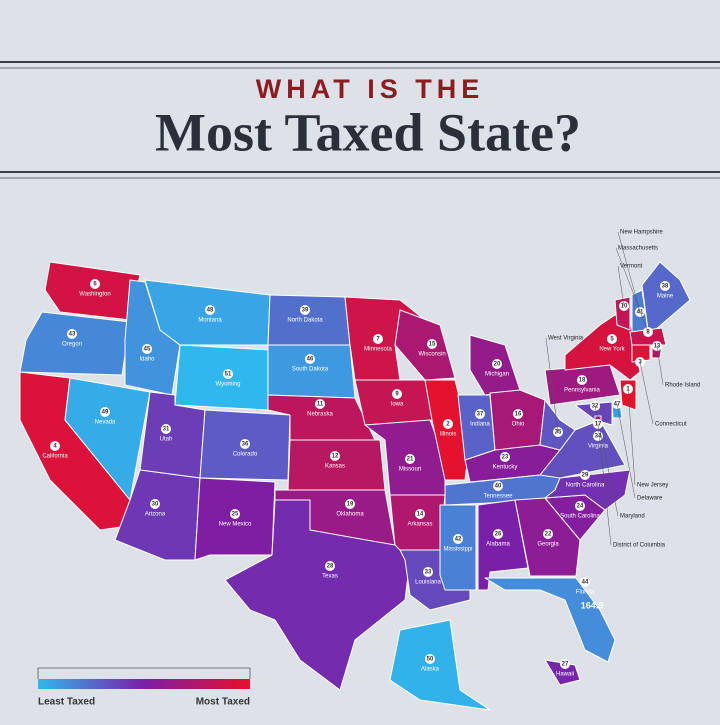 The image size is (720, 725). I want to click on state-name: Hawaii, so click(565, 675).